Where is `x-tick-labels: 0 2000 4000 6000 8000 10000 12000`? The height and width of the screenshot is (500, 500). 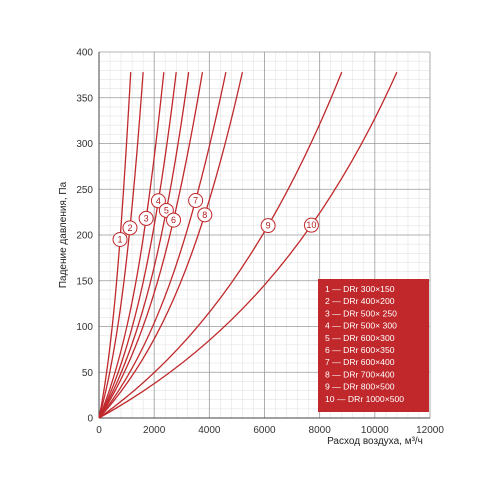 x-tick-labels: 0 2000 4000 6000 8000 10000 12000 is located at coordinates (270, 430).